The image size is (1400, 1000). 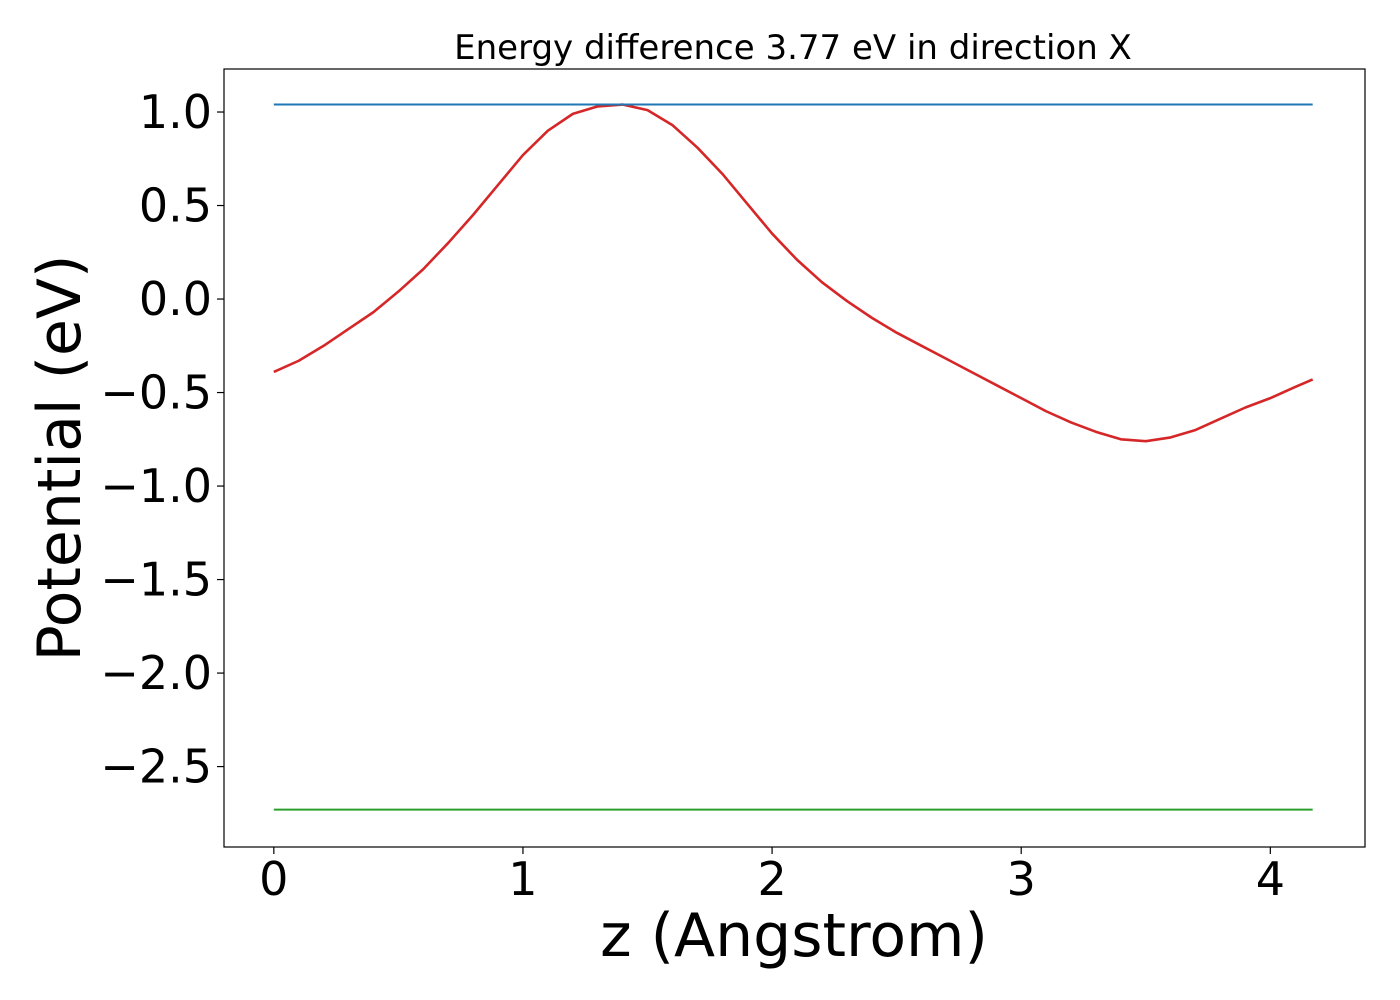 I want to click on x-axis-label: z (Angstrom), so click(x=794, y=936).